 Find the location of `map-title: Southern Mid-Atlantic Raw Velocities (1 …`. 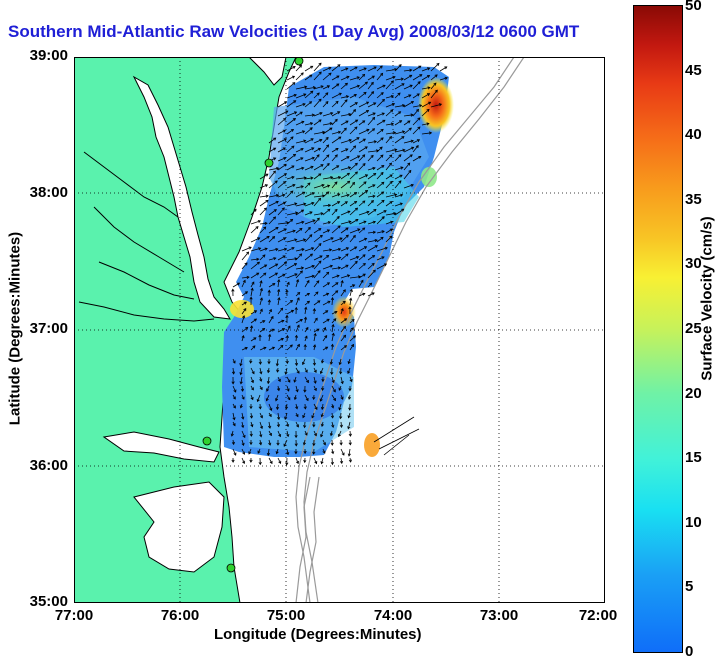

map-title: Southern Mid-Atlantic Raw Velocities (1 … is located at coordinates (293, 32).